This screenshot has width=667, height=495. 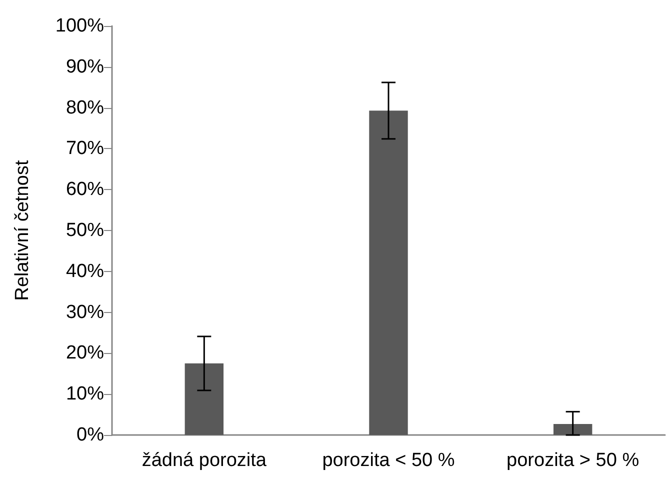 I want to click on y-tick-label: 90%, so click(x=85, y=67).